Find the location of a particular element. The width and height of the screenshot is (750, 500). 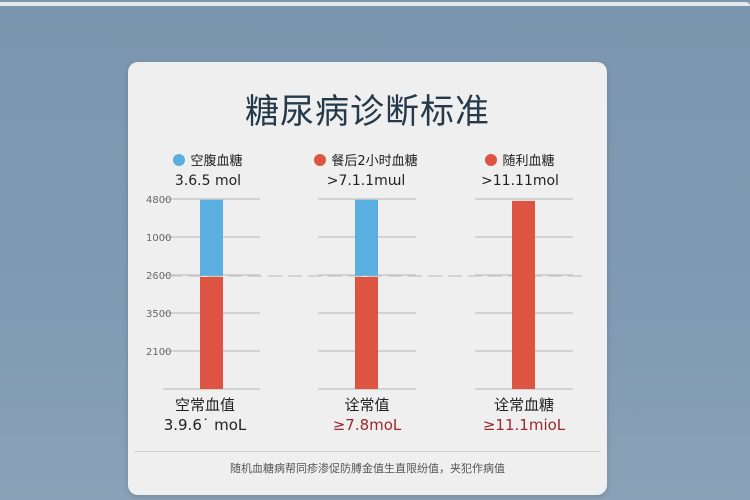

category-label: 诠常值 ≥7.8moL is located at coordinates (367, 414).